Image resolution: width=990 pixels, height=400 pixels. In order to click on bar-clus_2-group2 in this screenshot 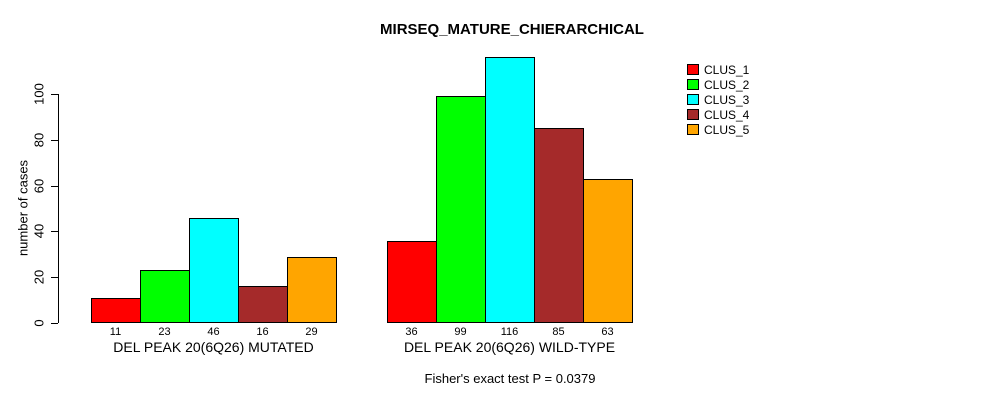, I will do `click(461, 209)`.